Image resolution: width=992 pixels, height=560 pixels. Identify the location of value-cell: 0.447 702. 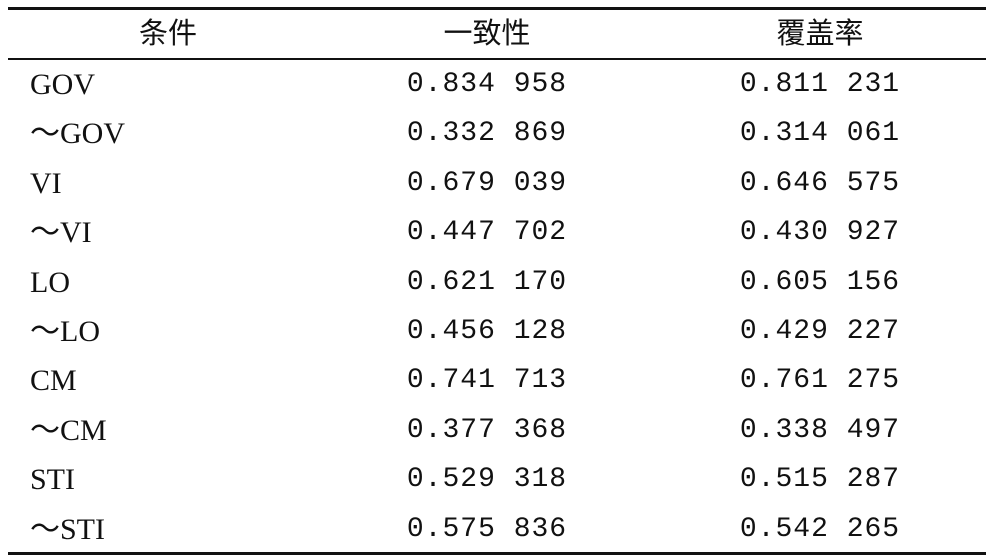
(487, 233).